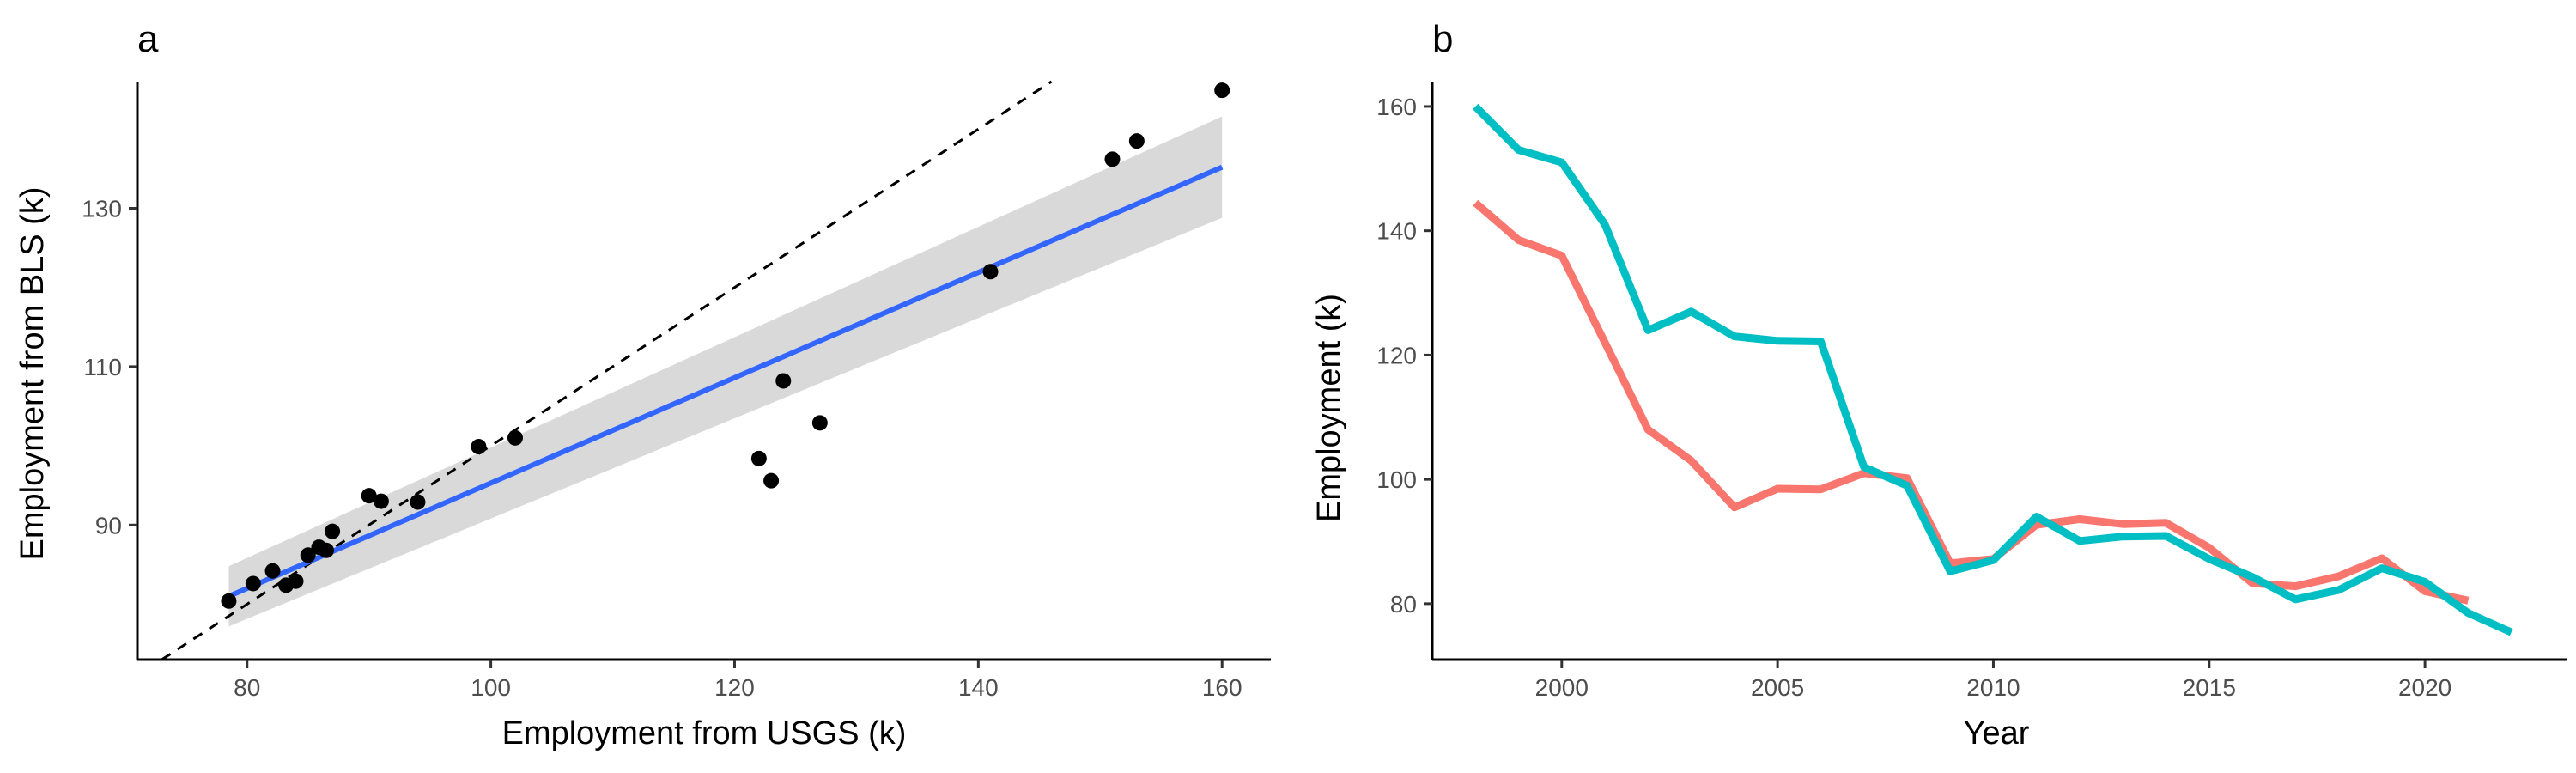 This screenshot has width=2576, height=773. I want to click on y-tick-label: 80, so click(1404, 604).